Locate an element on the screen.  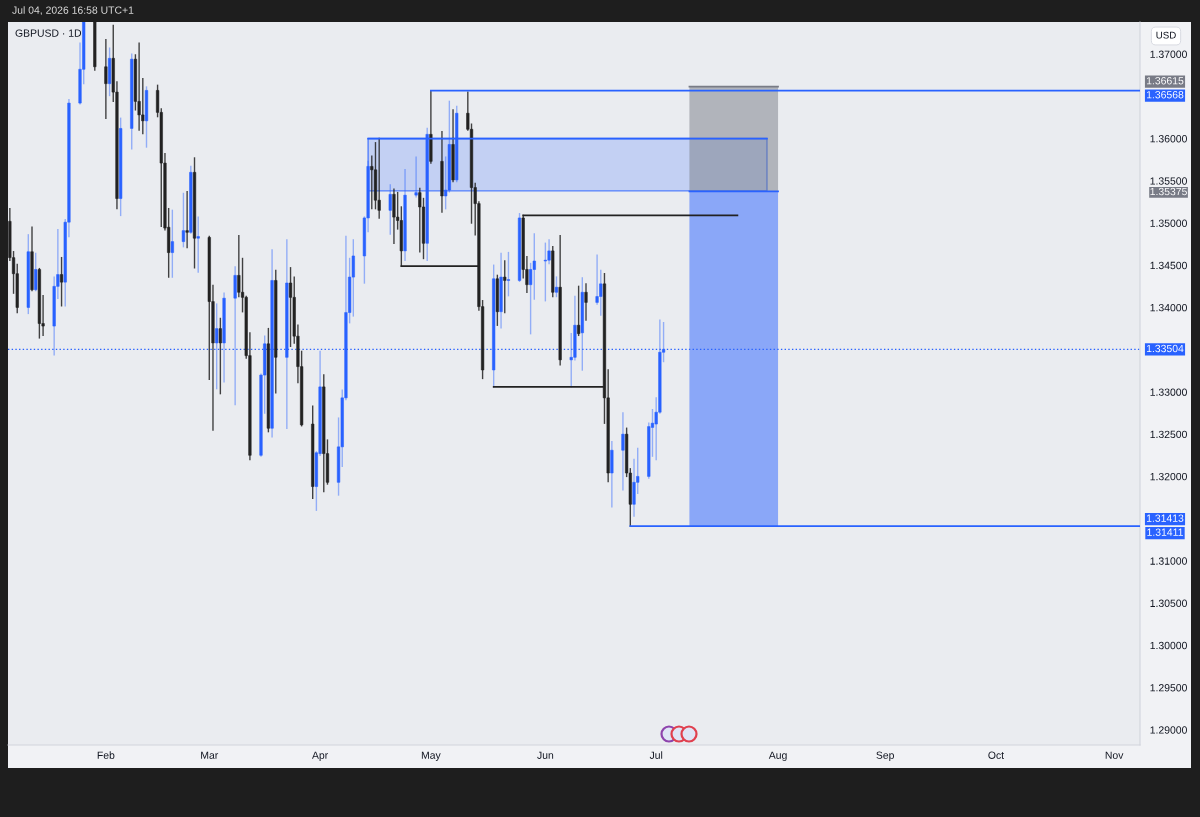
x-tick-label: Nov is located at coordinates (1114, 755).